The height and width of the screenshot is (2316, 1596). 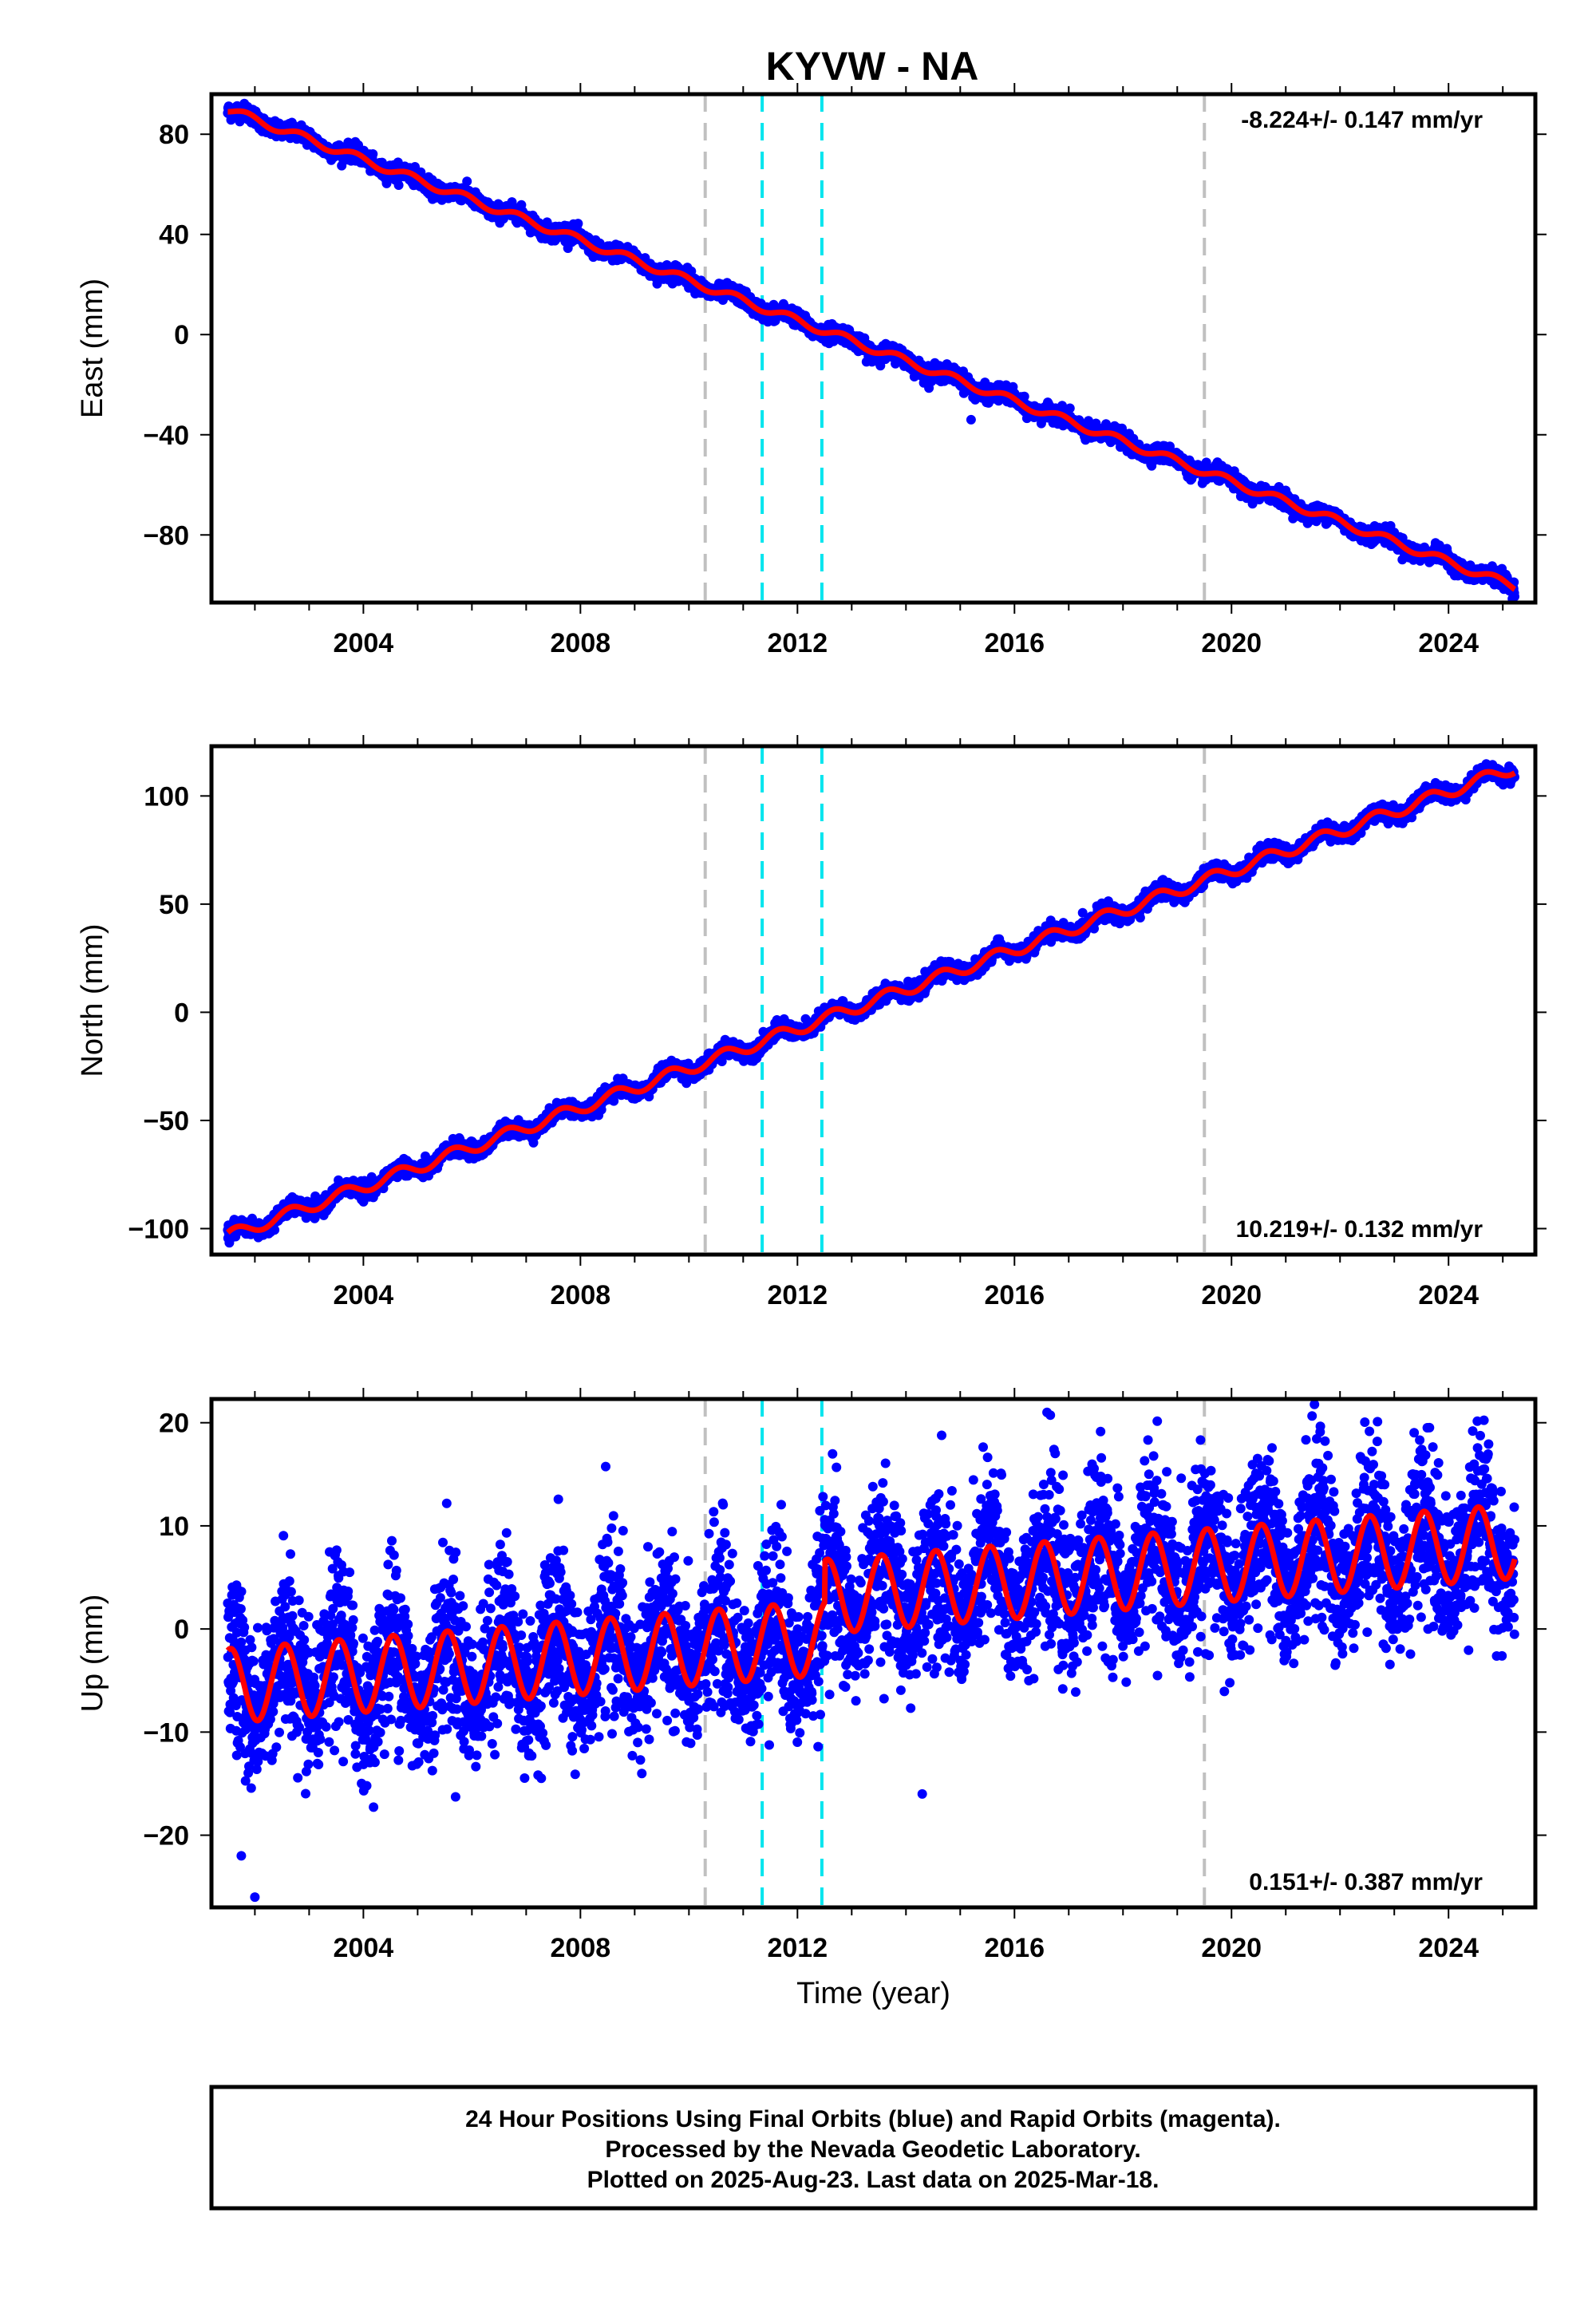 What do you see at coordinates (797, 643) in the screenshot?
I see `east-x-tick-label: 2012` at bounding box center [797, 643].